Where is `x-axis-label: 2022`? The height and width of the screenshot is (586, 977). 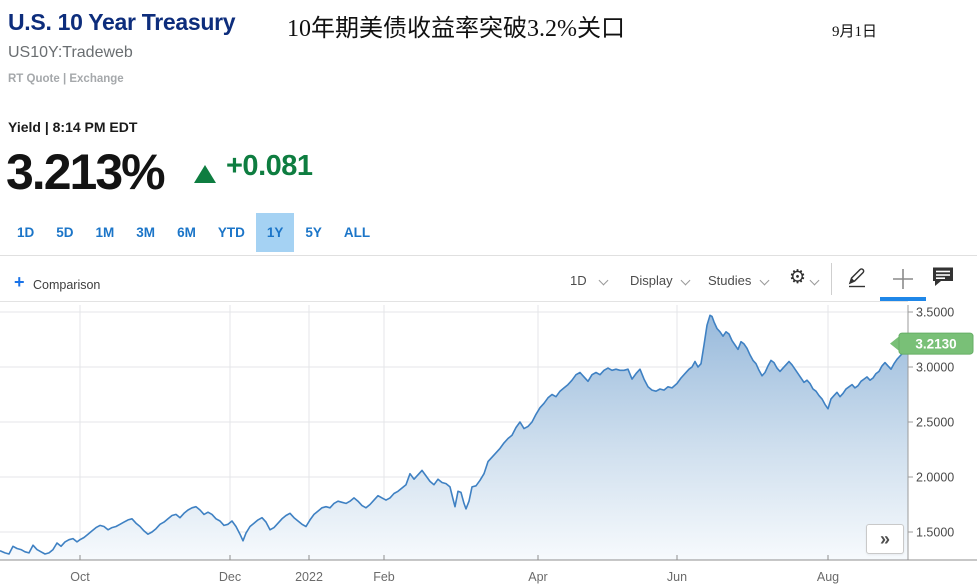 x-axis-label: 2022 is located at coordinates (309, 577).